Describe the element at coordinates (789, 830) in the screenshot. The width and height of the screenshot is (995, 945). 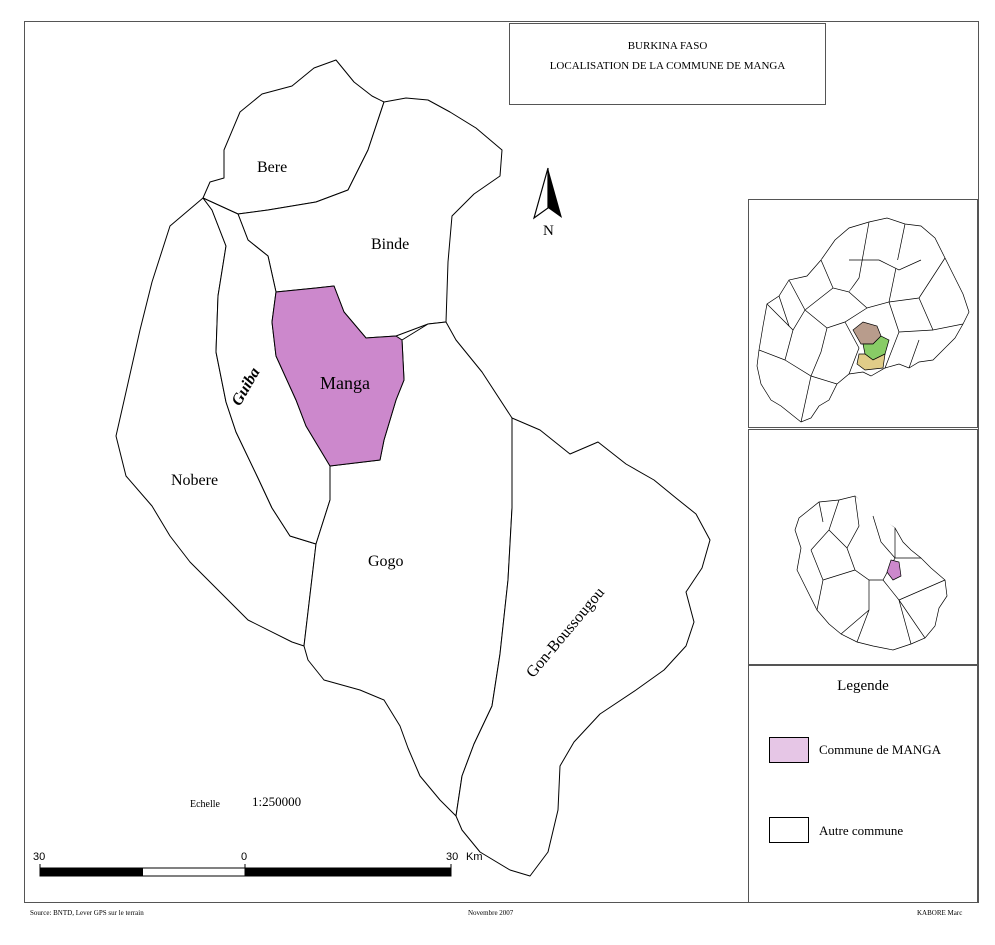
I see `legend-swatch-autre` at that location.